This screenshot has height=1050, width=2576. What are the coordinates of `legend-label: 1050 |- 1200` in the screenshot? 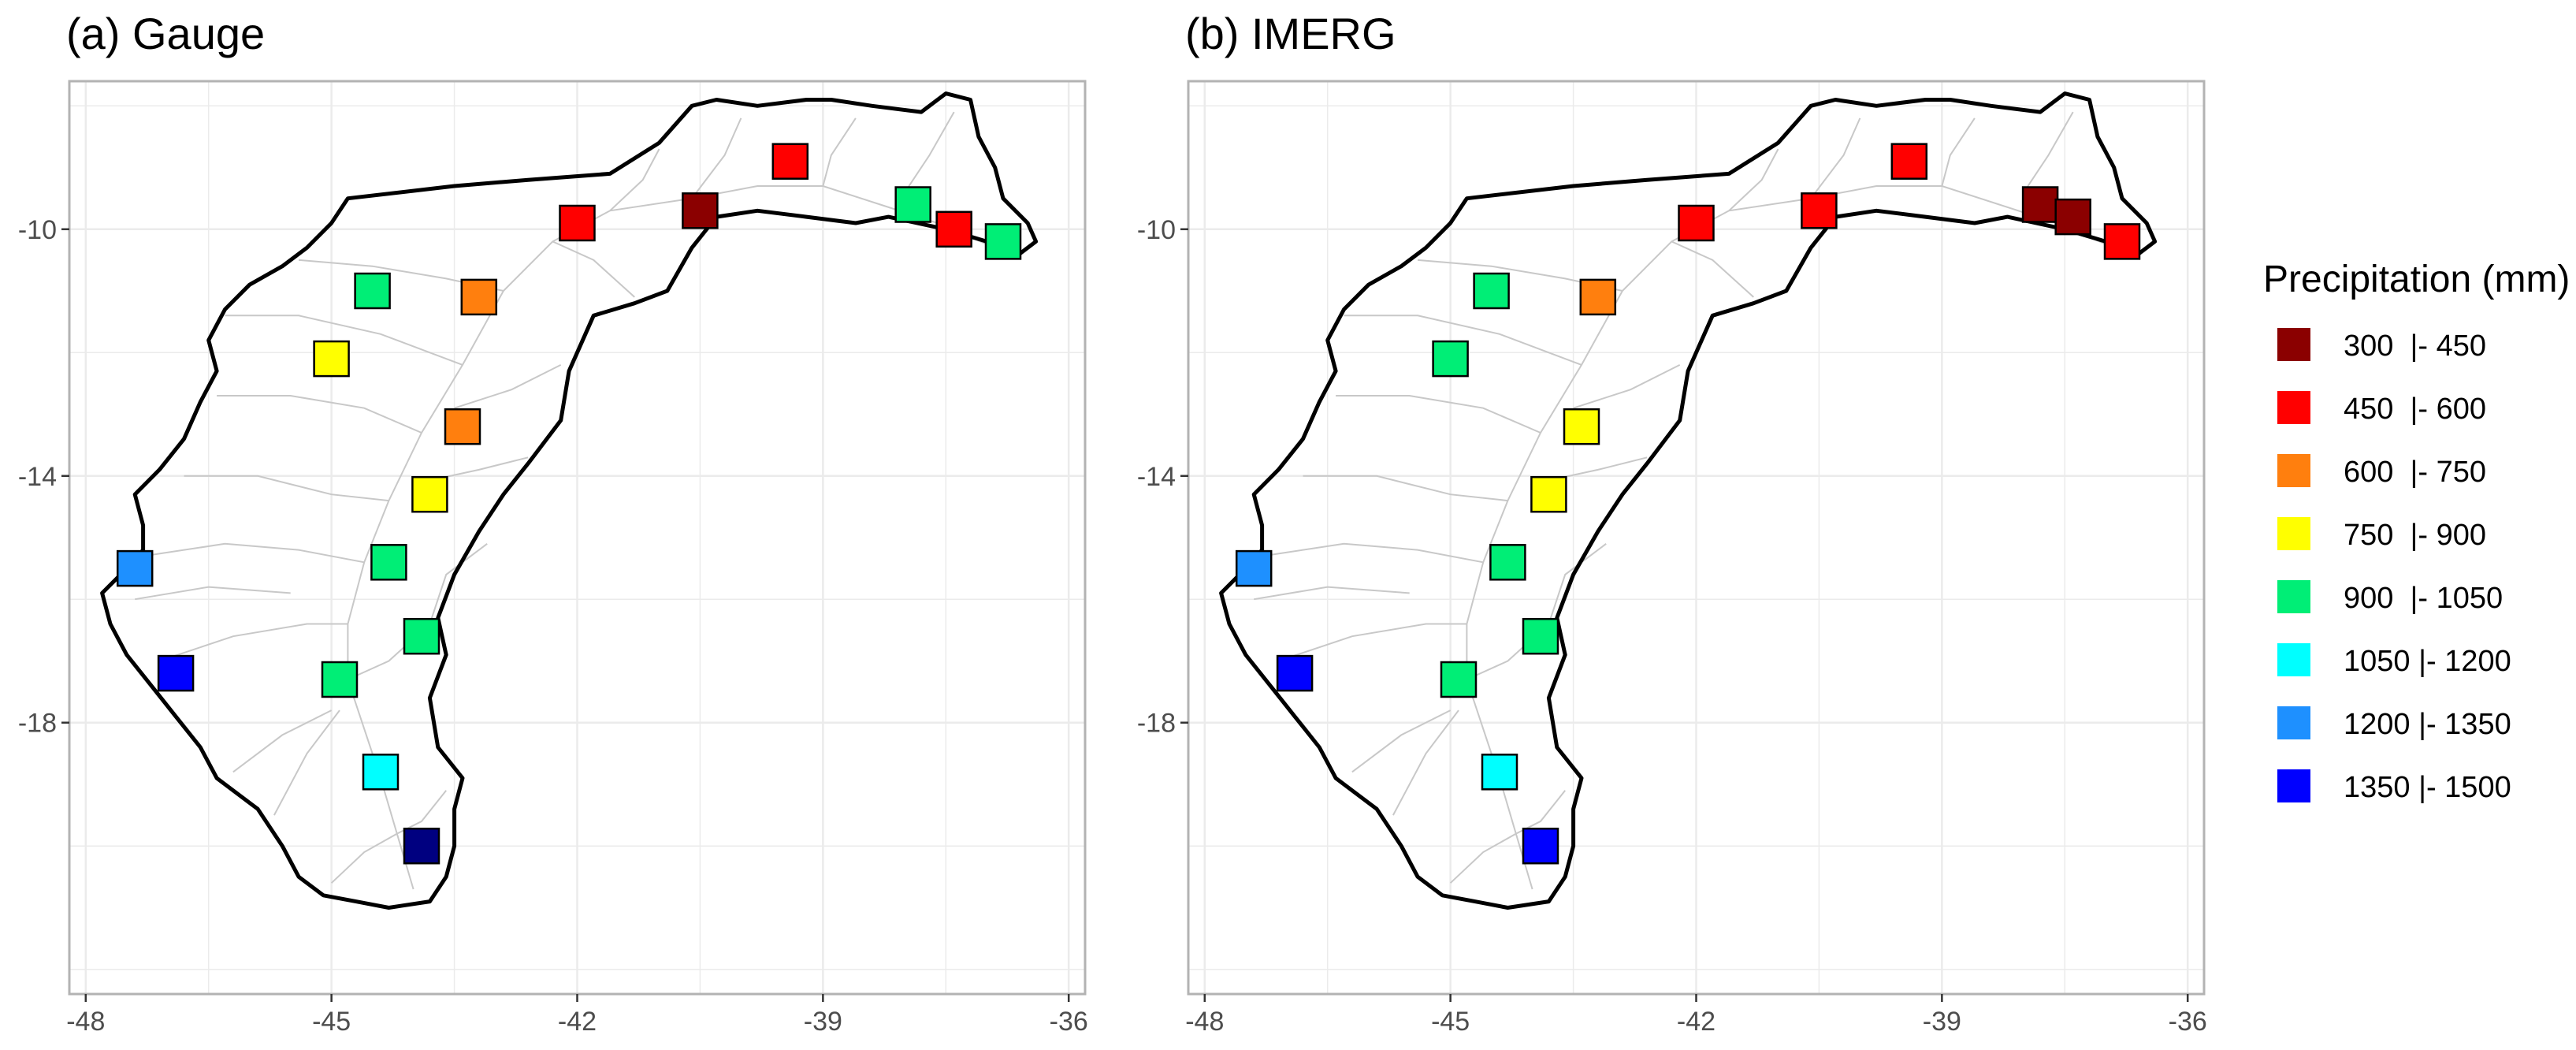 It's located at (2427, 661).